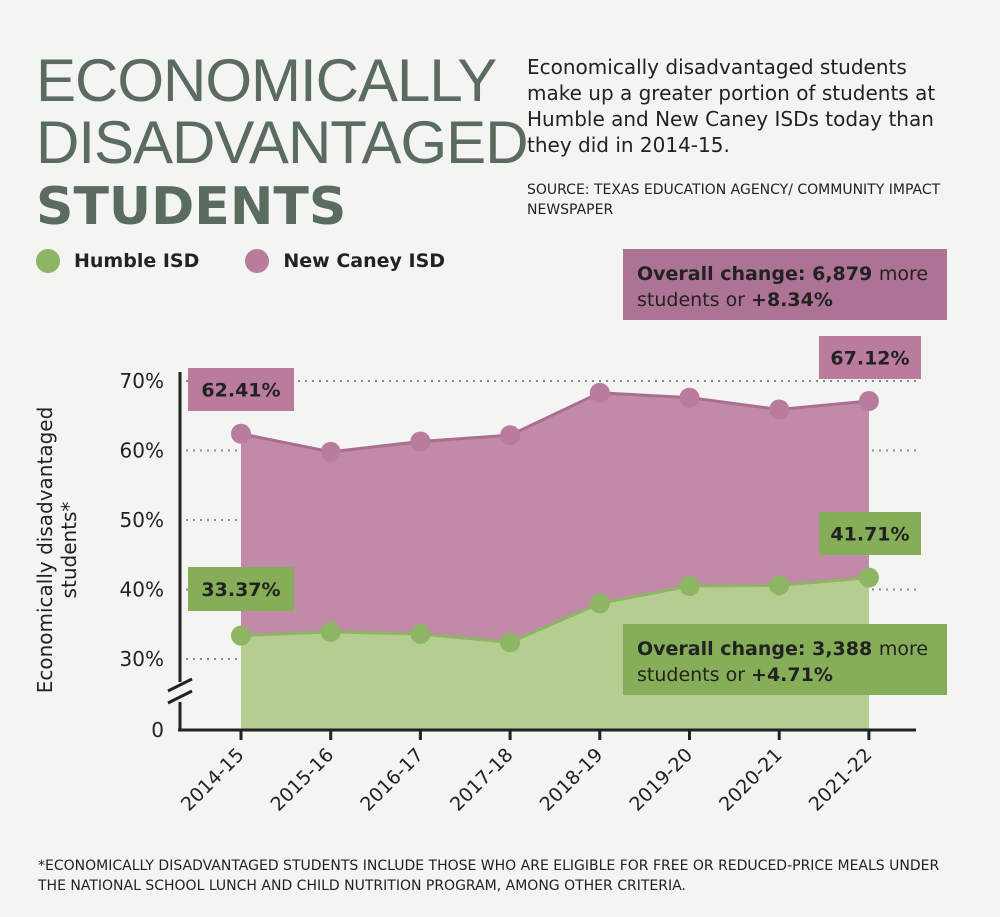 This screenshot has width=1000, height=917. I want to click on legend-item-new-caney: New Caney ISD, so click(345, 261).